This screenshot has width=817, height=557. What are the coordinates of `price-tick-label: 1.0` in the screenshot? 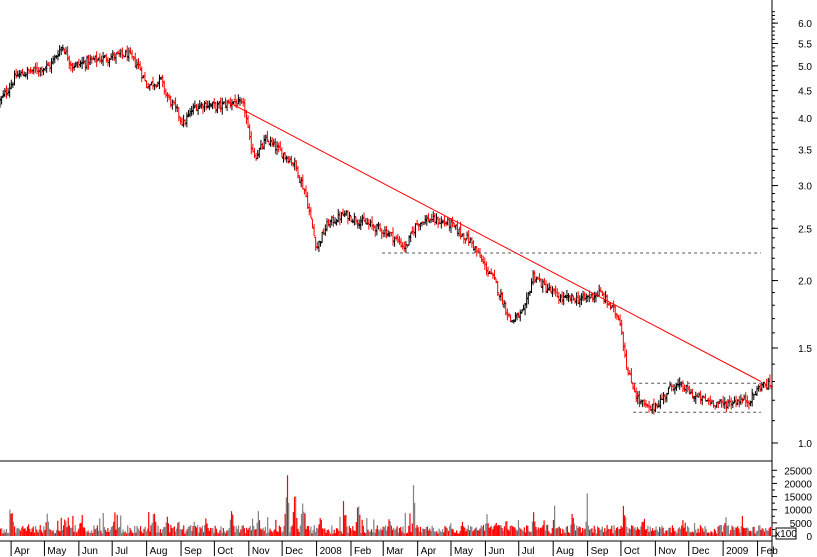 It's located at (805, 444).